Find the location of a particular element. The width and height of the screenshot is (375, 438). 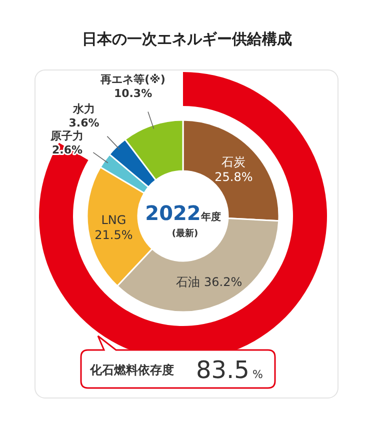

slice-label: LNG is located at coordinates (113, 219).